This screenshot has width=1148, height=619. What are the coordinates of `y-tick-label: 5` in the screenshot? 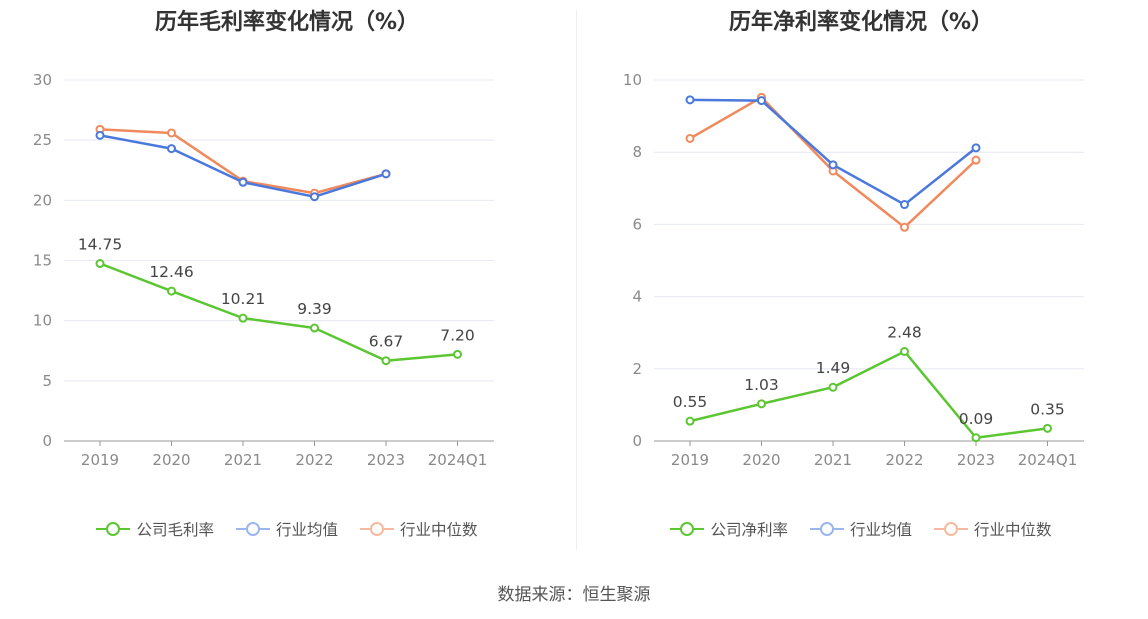 It's located at (47, 381).